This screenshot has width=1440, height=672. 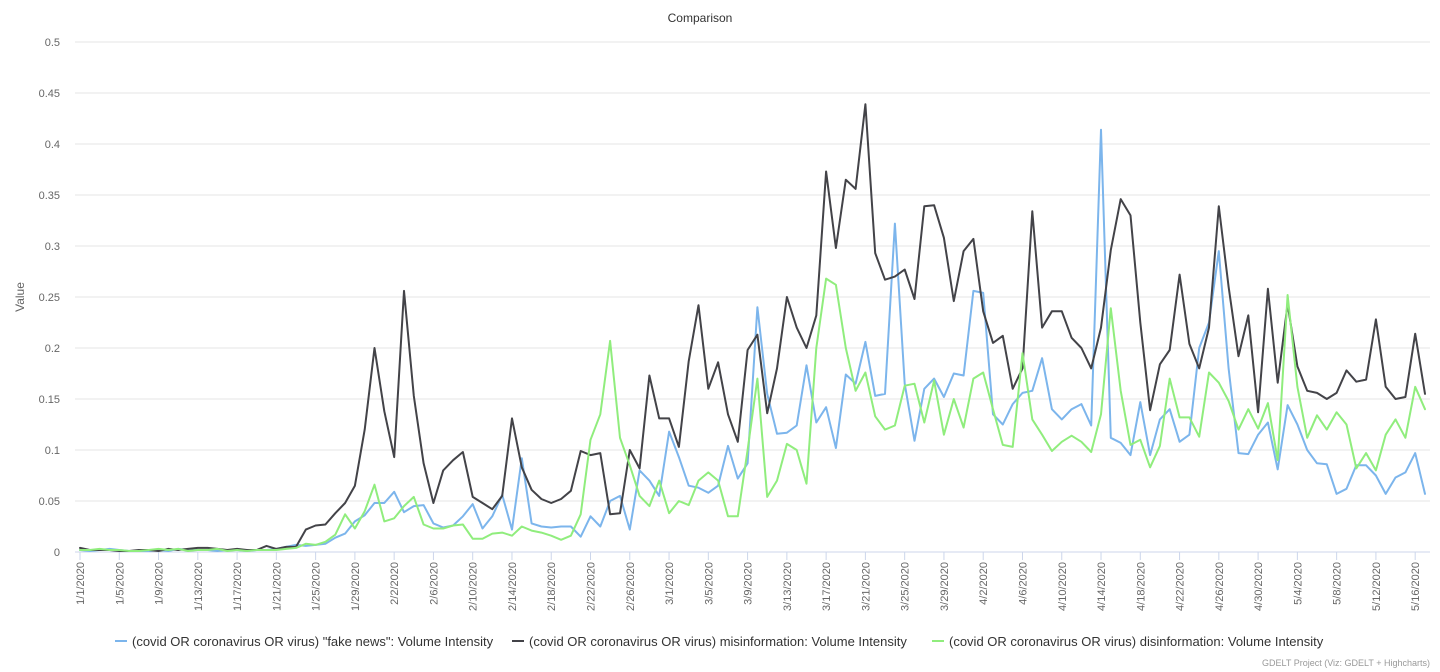 I want to click on y-tick-label: 0, so click(x=57, y=553).